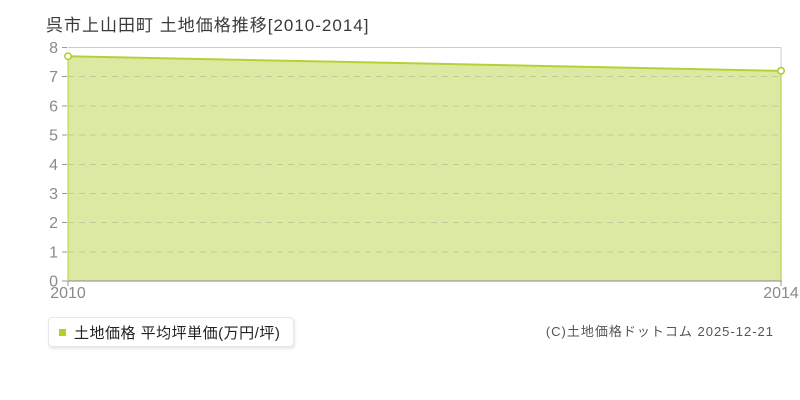 This screenshot has height=400, width=800. I want to click on y-tick-label: 3, so click(53, 194).